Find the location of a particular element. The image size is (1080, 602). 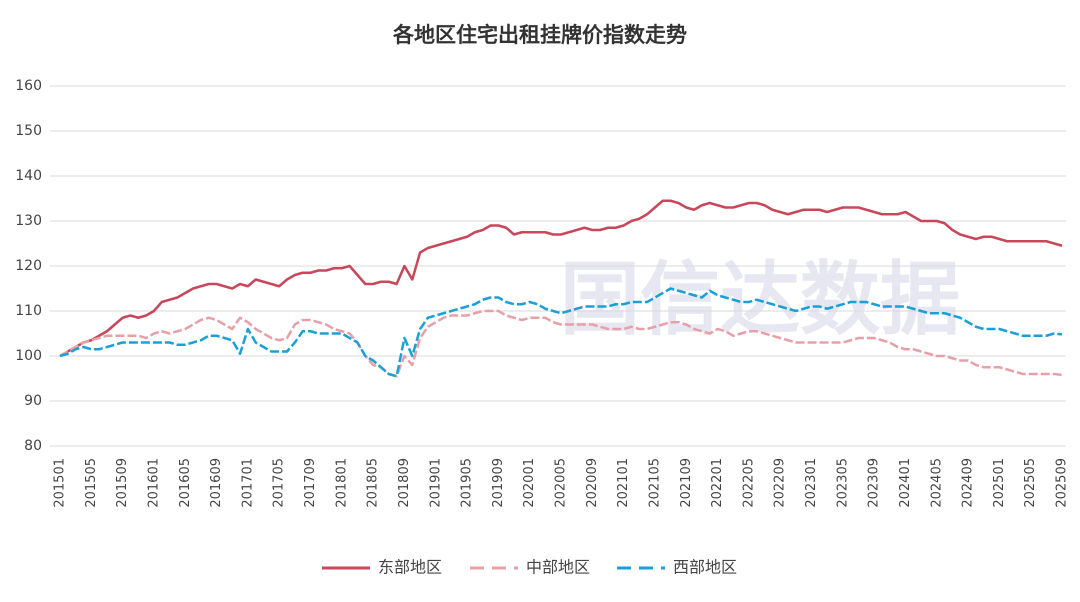

x-tick-label: 201805 is located at coordinates (373, 483).